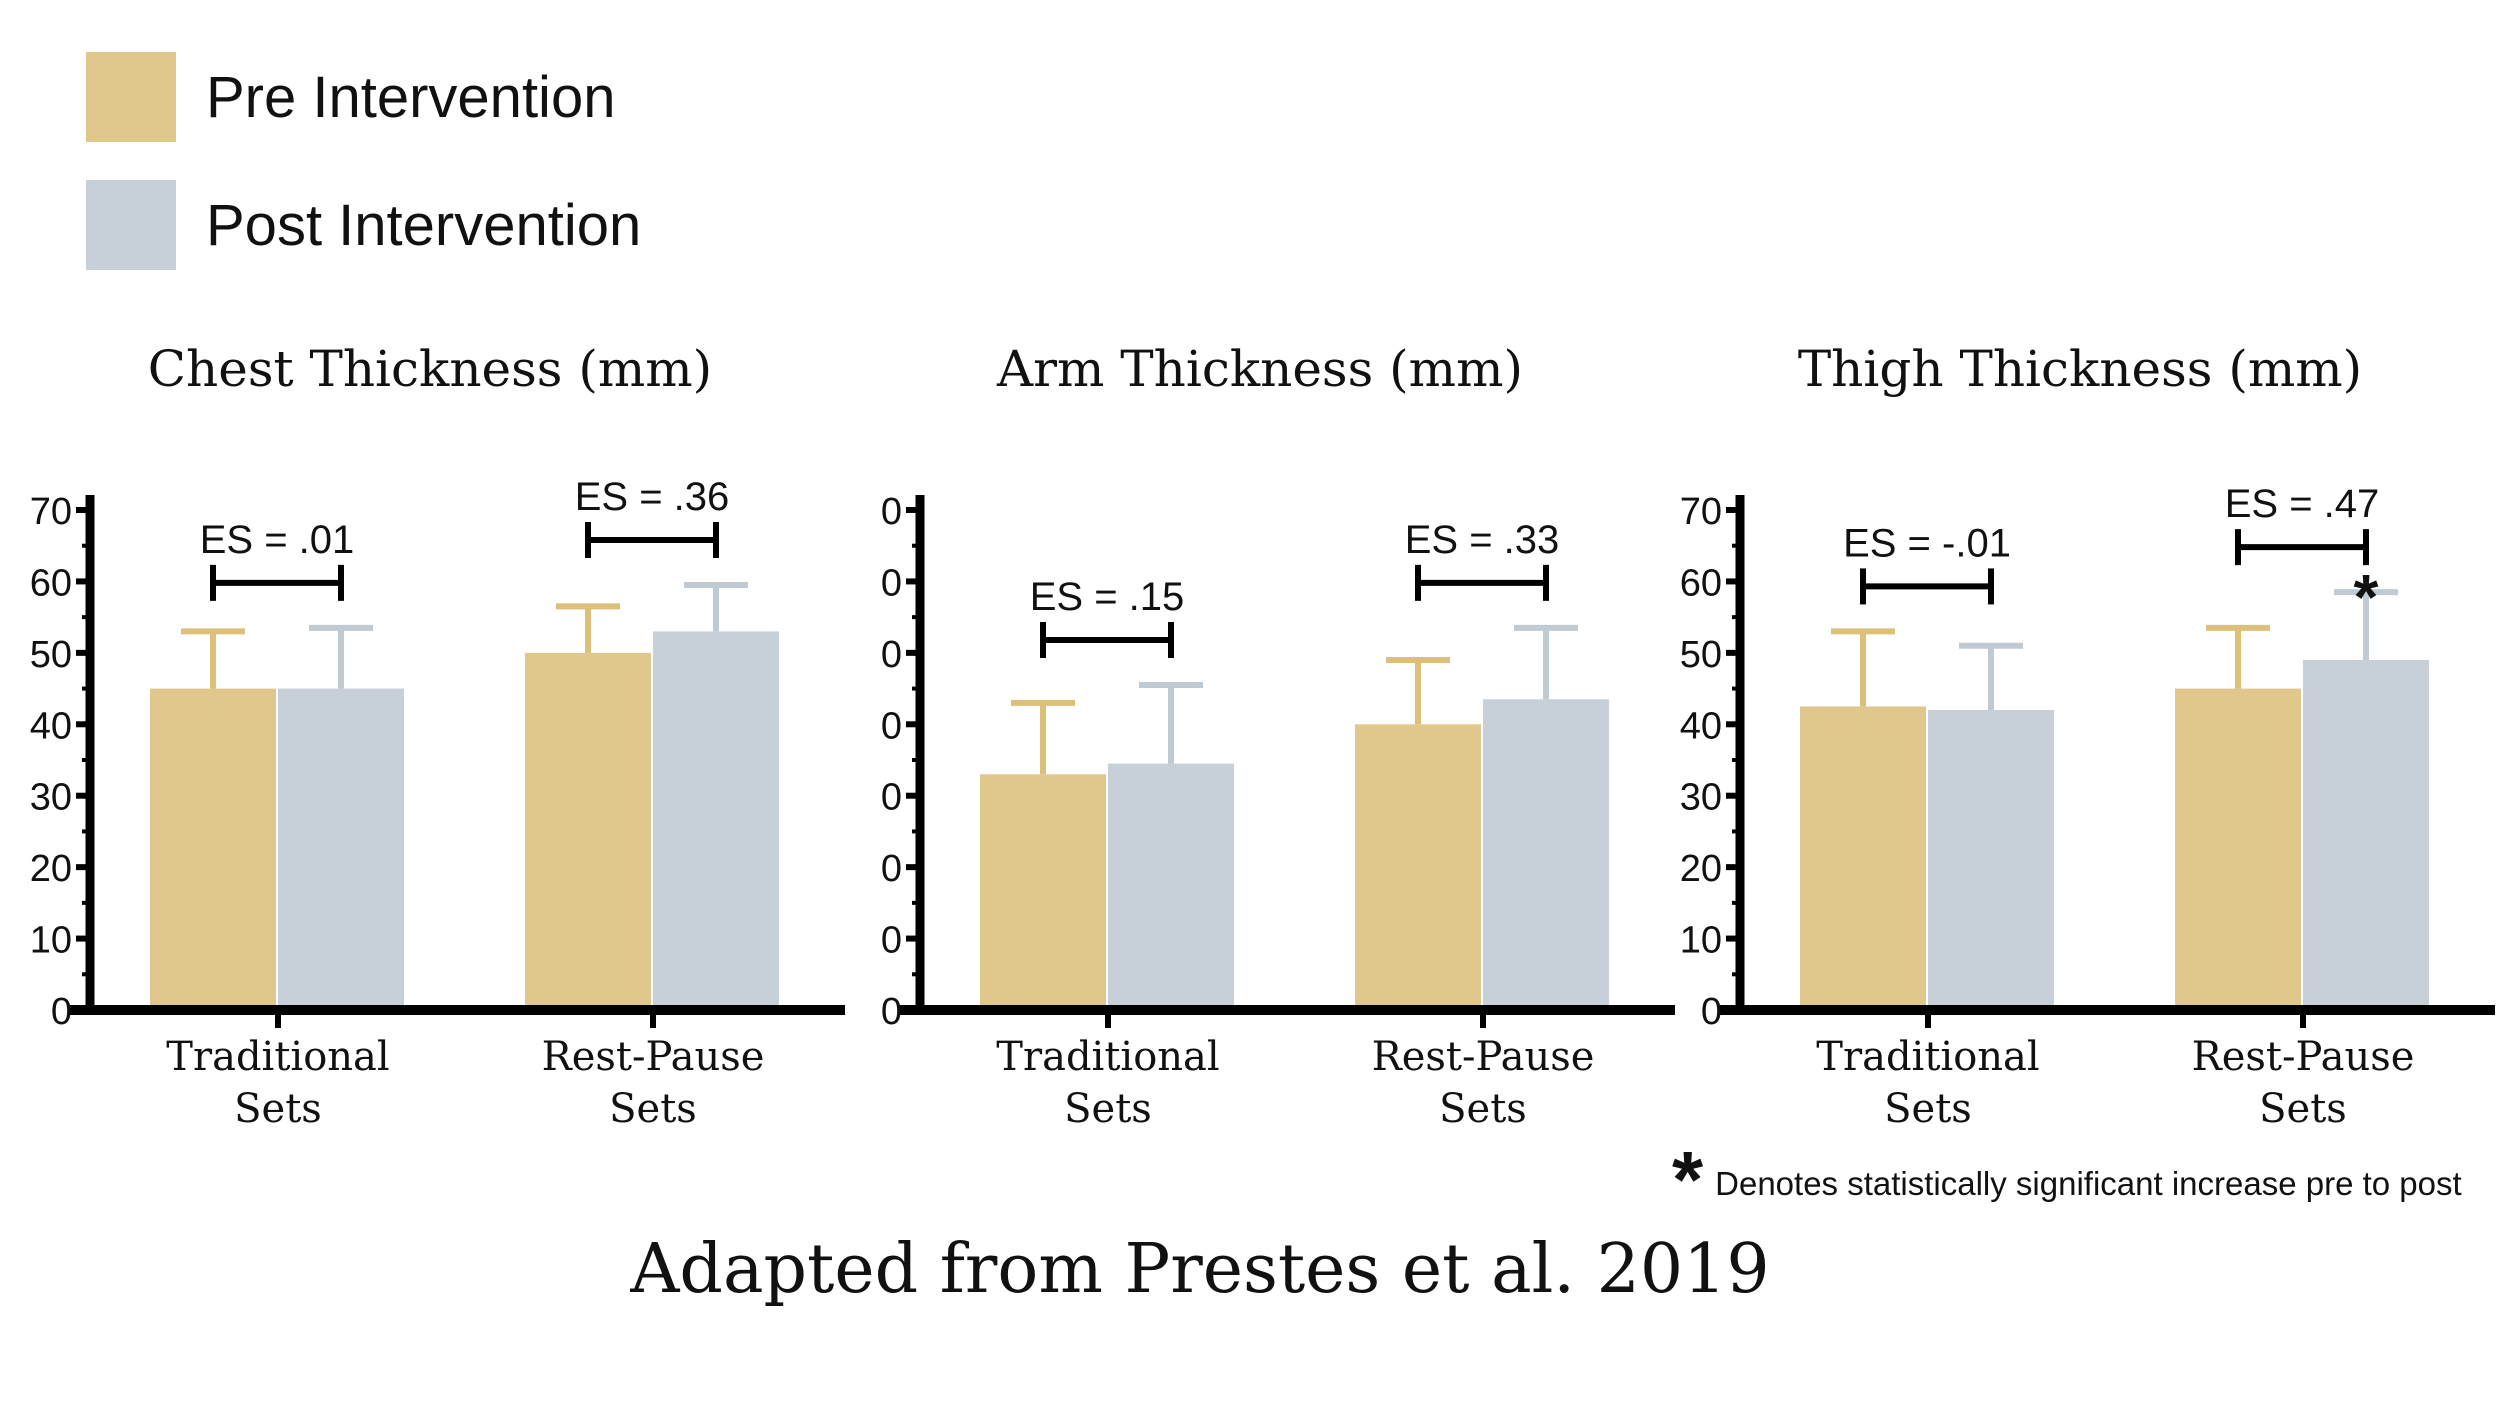 This screenshot has height=1409, width=2500. What do you see at coordinates (424, 225) in the screenshot?
I see `legend-label-post: Post Intervention` at bounding box center [424, 225].